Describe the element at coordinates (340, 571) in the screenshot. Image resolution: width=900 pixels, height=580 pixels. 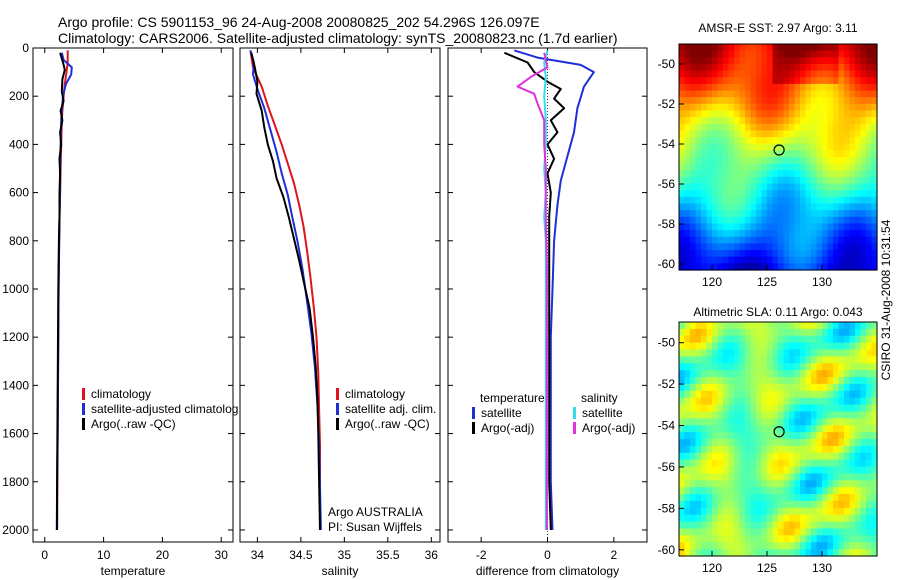
I see `x-axis-label: salinity` at that location.